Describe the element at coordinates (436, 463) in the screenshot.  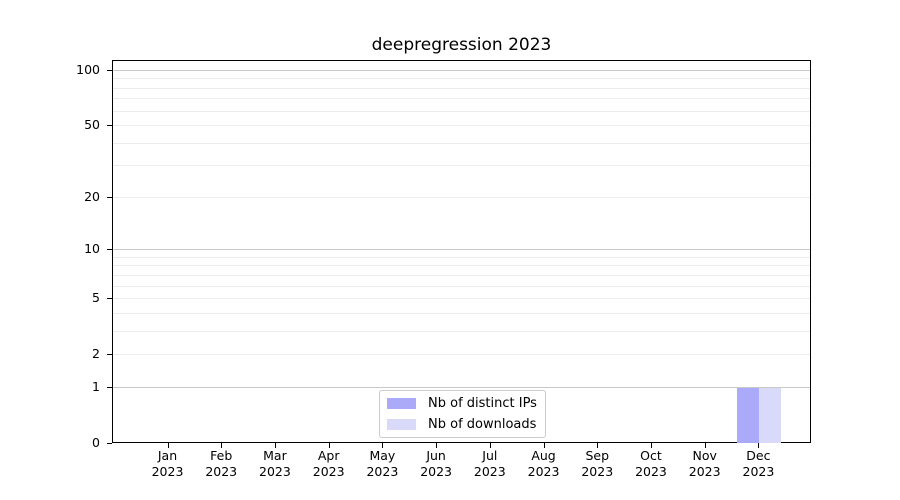
I see `x-tick-label: Jun 2023` at that location.